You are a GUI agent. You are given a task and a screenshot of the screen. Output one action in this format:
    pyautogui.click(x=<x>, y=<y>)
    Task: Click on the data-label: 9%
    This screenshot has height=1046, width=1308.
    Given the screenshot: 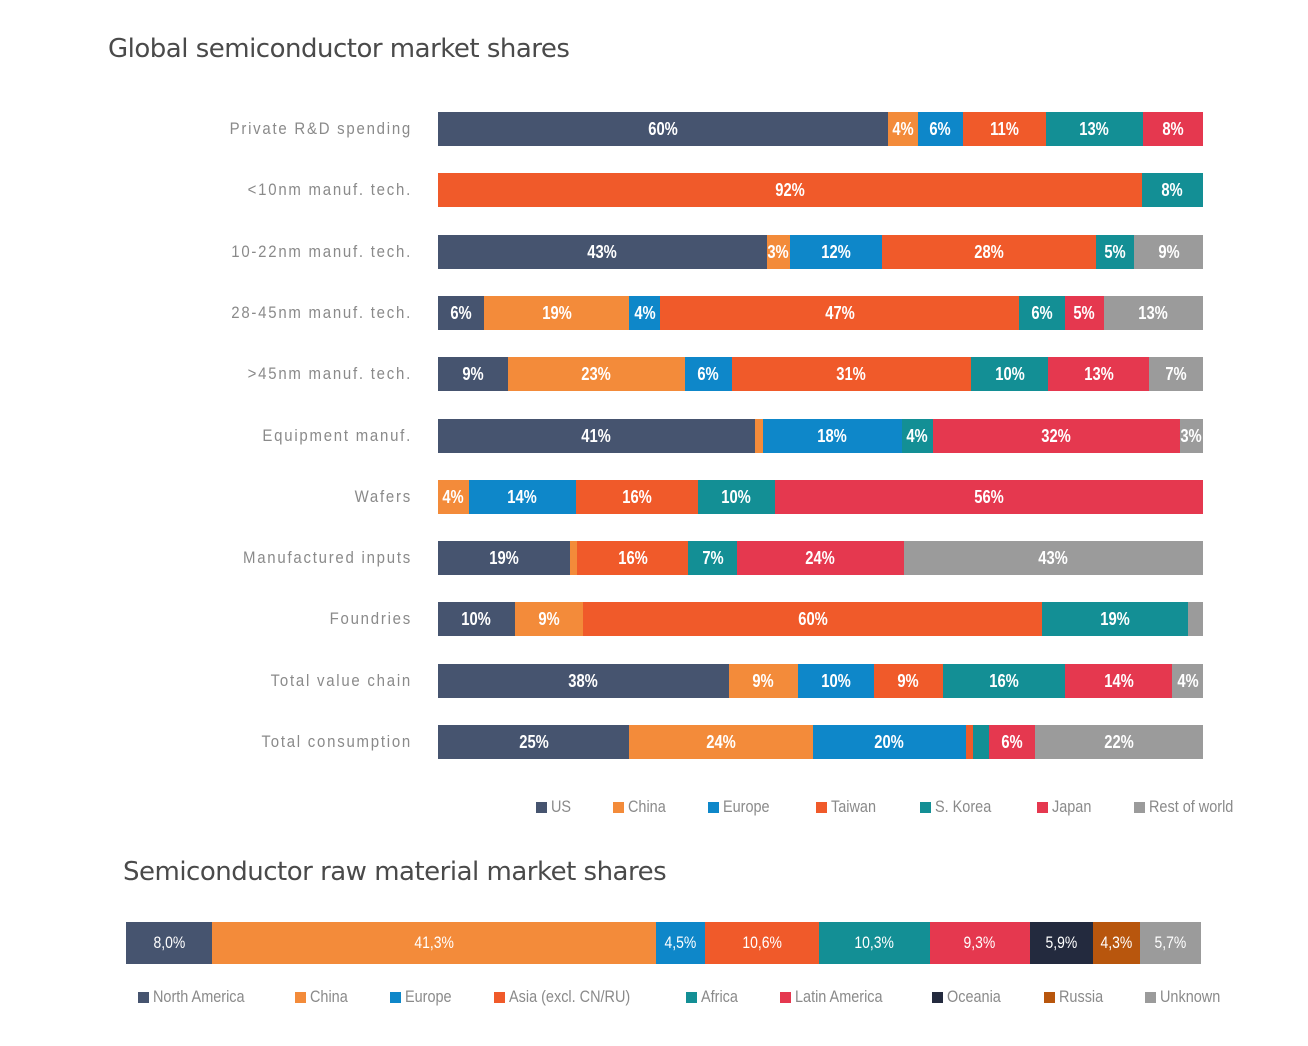 What is the action you would take?
    pyautogui.click(x=763, y=680)
    